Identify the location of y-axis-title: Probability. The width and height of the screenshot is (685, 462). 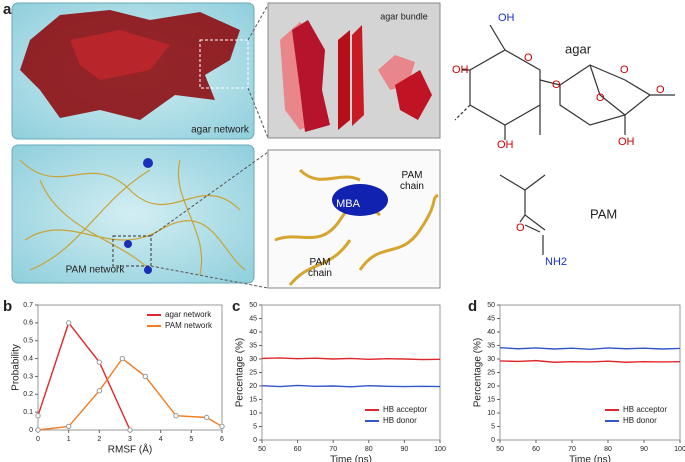
(16, 367).